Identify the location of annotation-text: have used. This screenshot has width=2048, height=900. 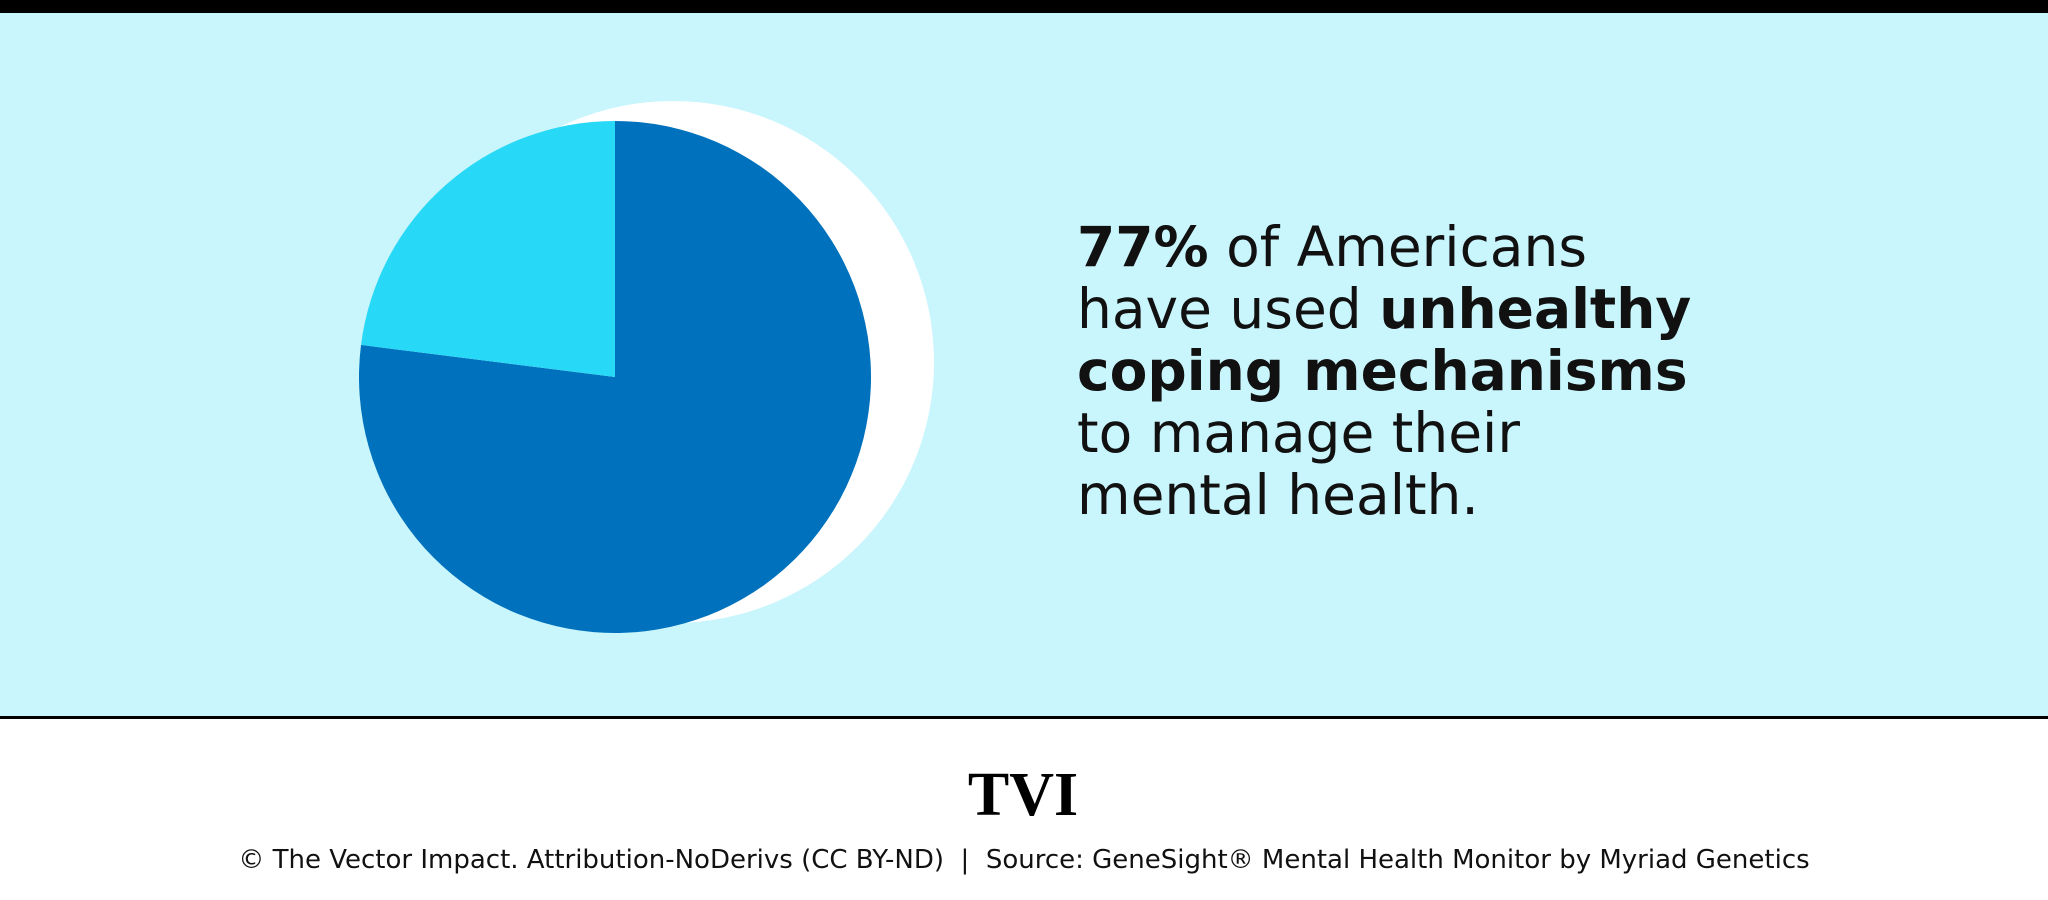
(1228, 309).